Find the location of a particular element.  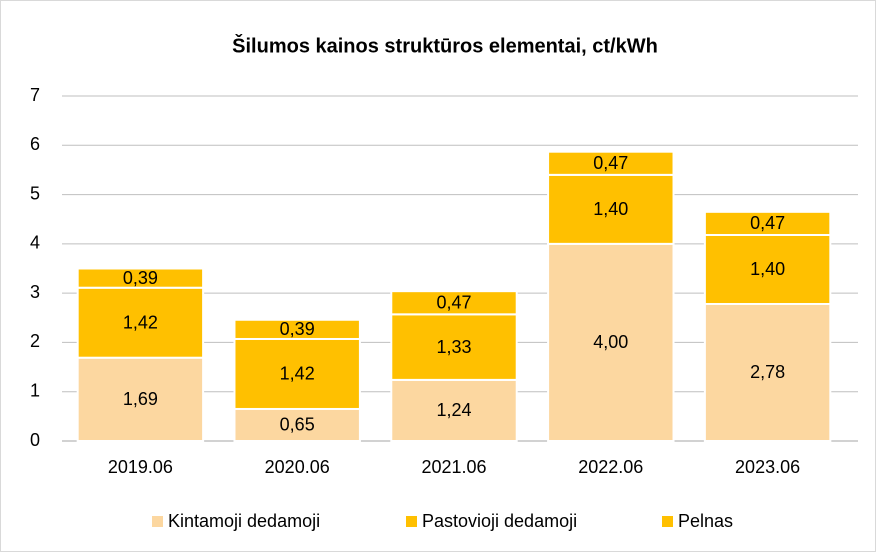

x-tick-label: 2020.06 is located at coordinates (297, 467).